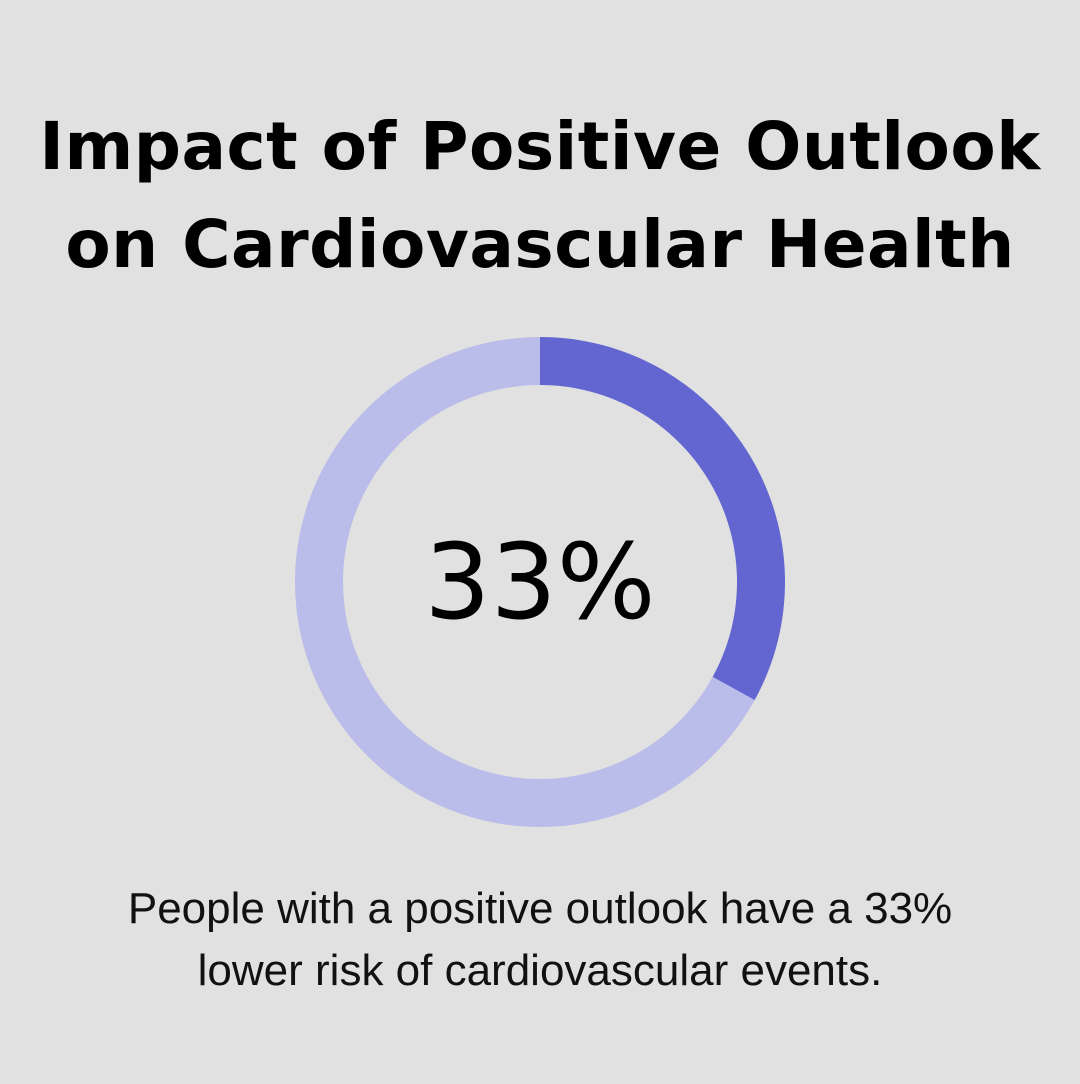 Image resolution: width=1080 pixels, height=1084 pixels. What do you see at coordinates (540, 582) in the screenshot?
I see `center-percentage-label: 33%` at bounding box center [540, 582].